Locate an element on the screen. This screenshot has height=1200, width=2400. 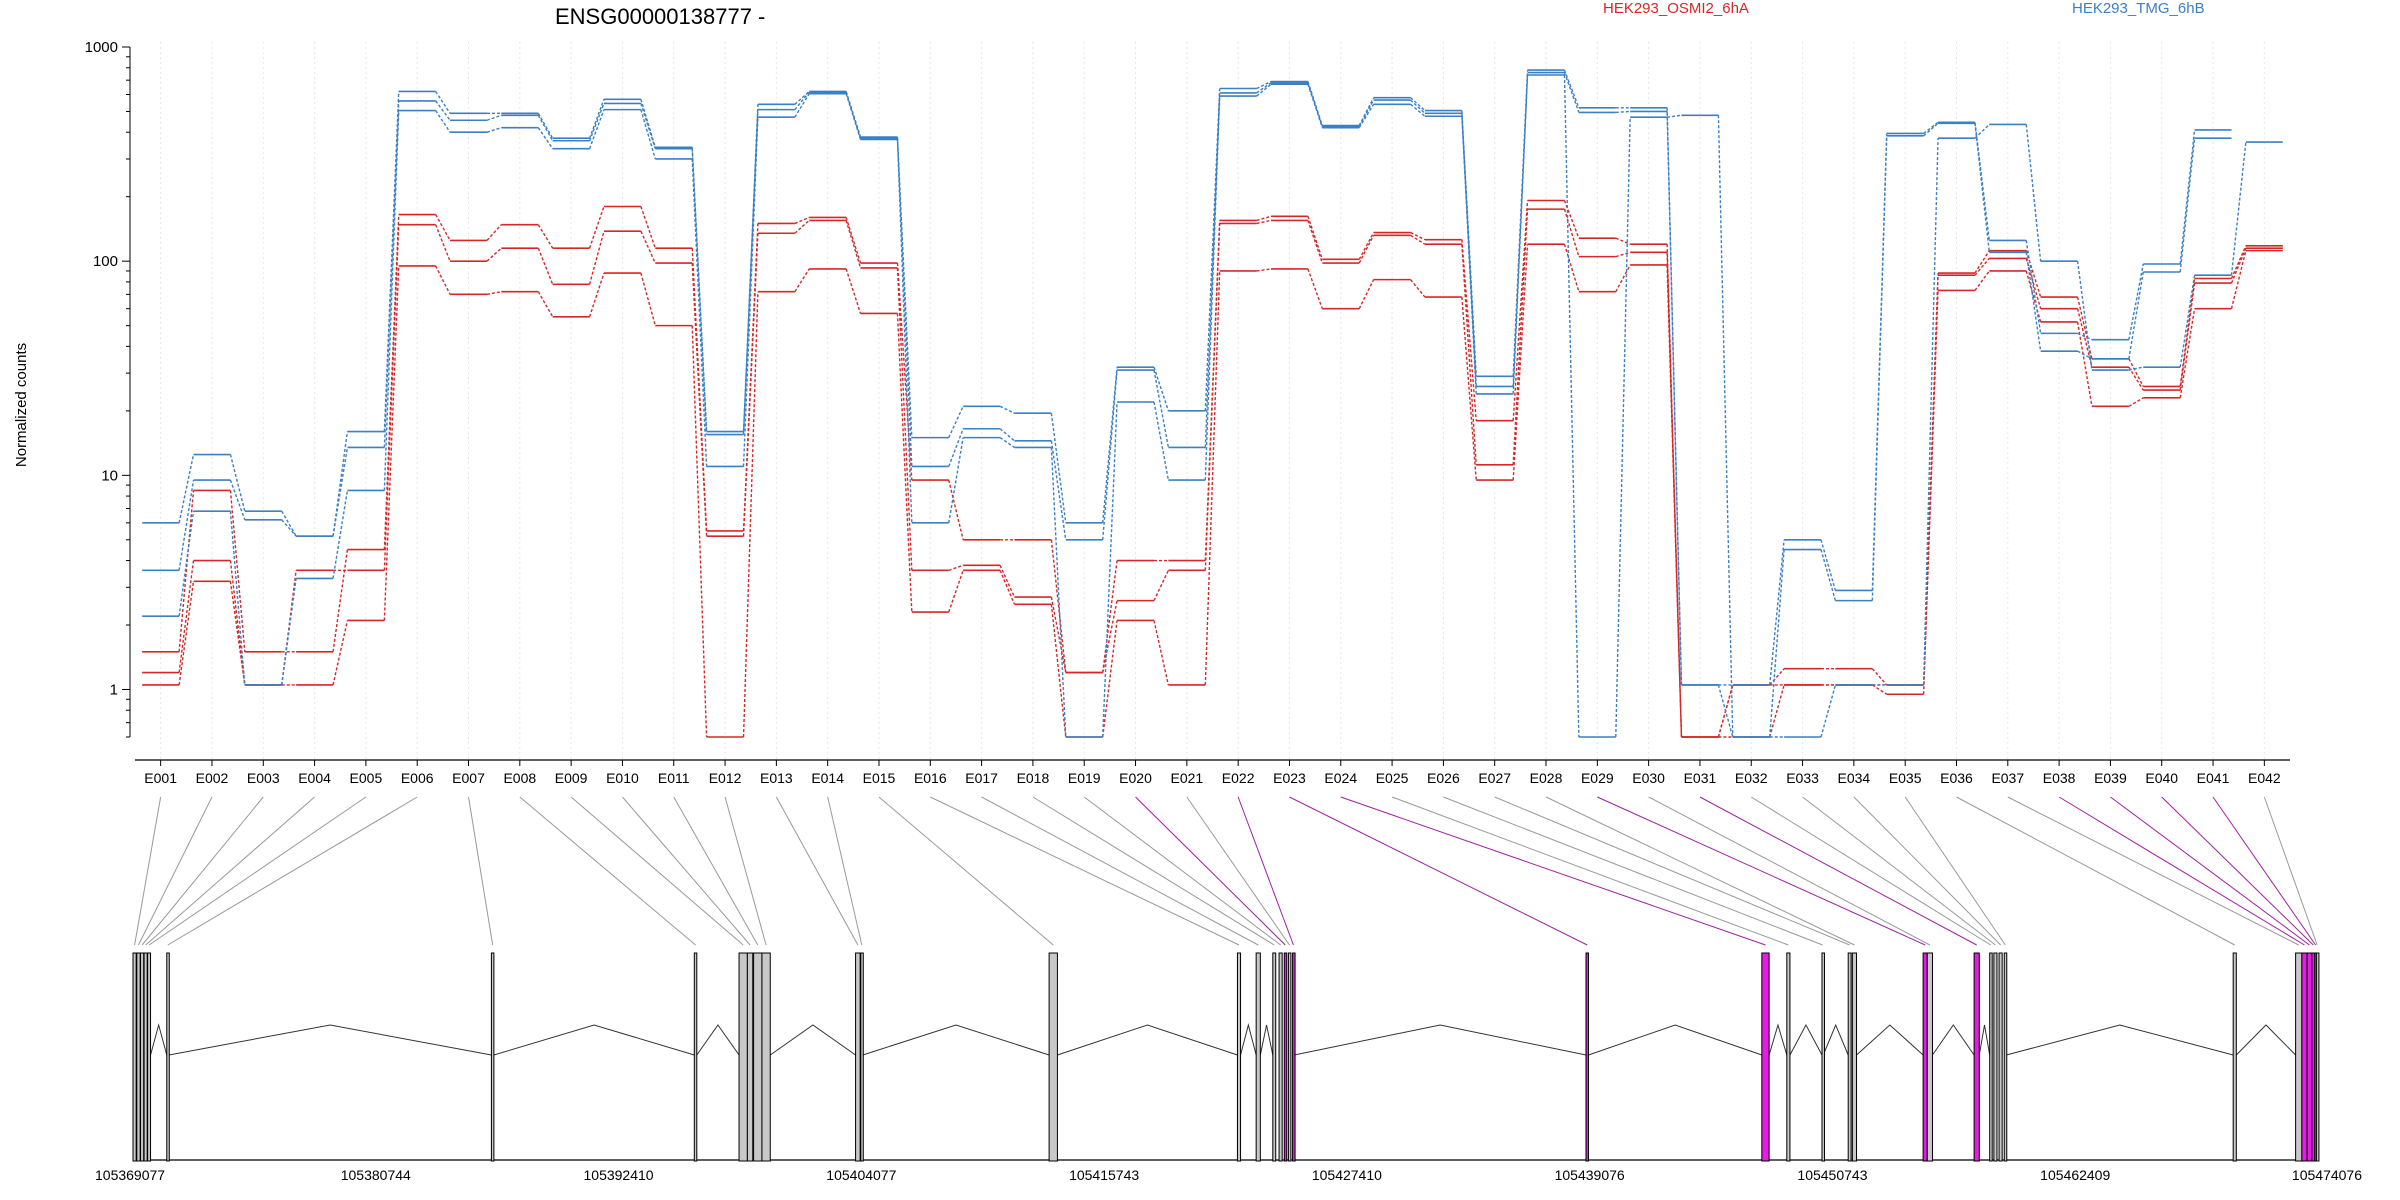
exon-block-e009 is located at coordinates (743, 1057).